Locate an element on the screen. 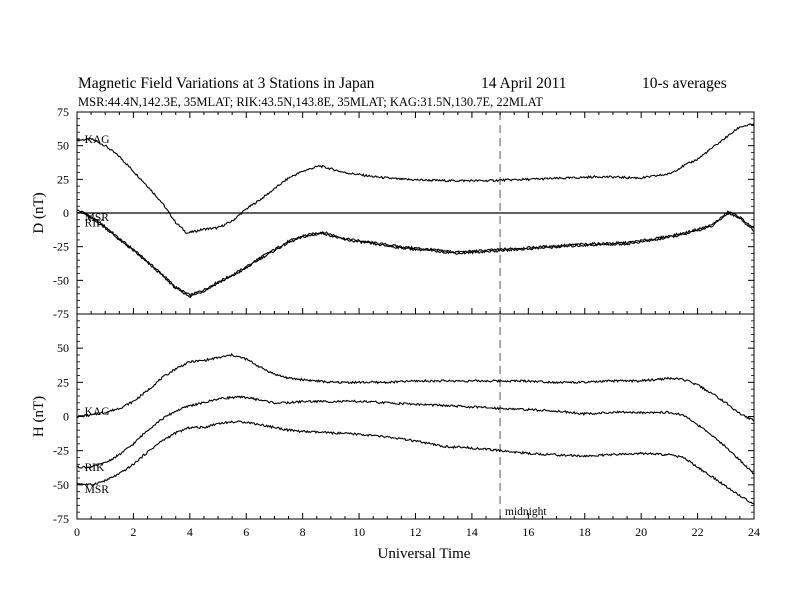 This screenshot has height=612, width=792. x-tick-label: 14 is located at coordinates (472, 532).